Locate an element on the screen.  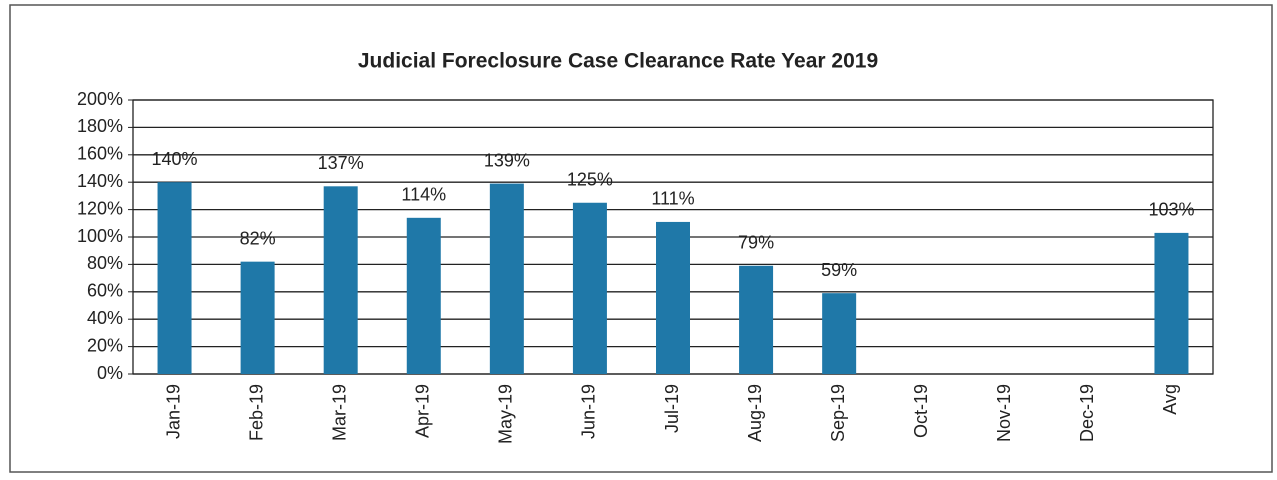
data-label: 140% is located at coordinates (175, 159).